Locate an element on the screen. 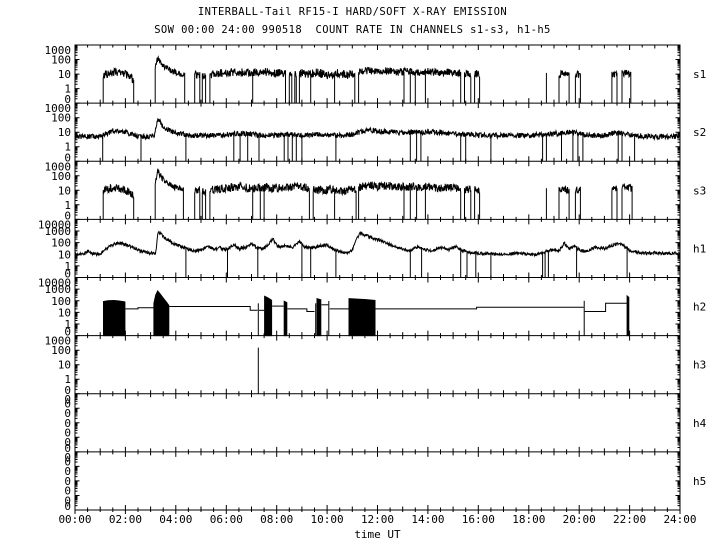 The width and height of the screenshot is (720, 550). channel-label-h4: h4 is located at coordinates (700, 423).